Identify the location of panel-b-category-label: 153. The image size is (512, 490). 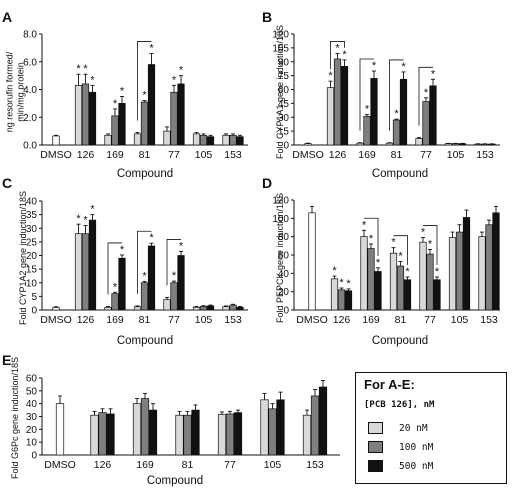
(485, 155).